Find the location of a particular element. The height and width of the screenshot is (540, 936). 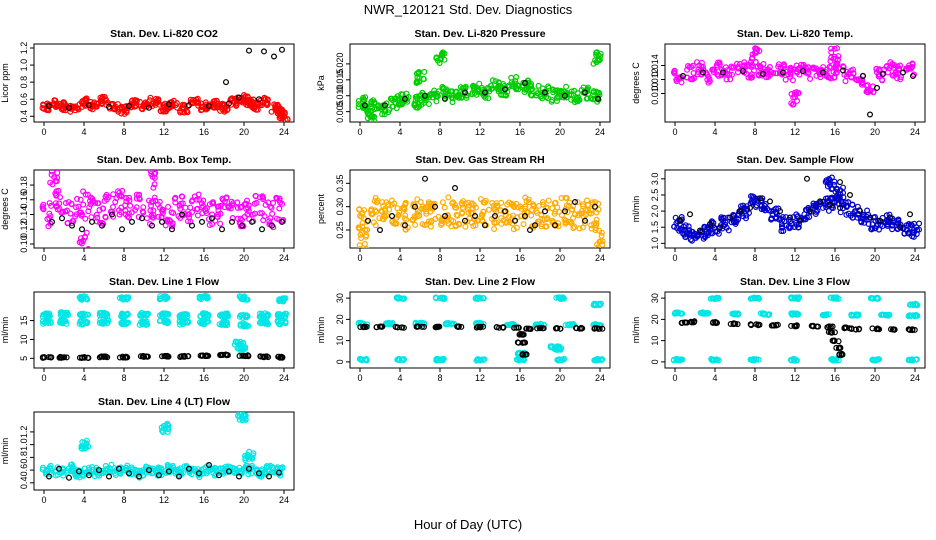

y-tick-label: 0.4 is located at coordinates (24, 116).